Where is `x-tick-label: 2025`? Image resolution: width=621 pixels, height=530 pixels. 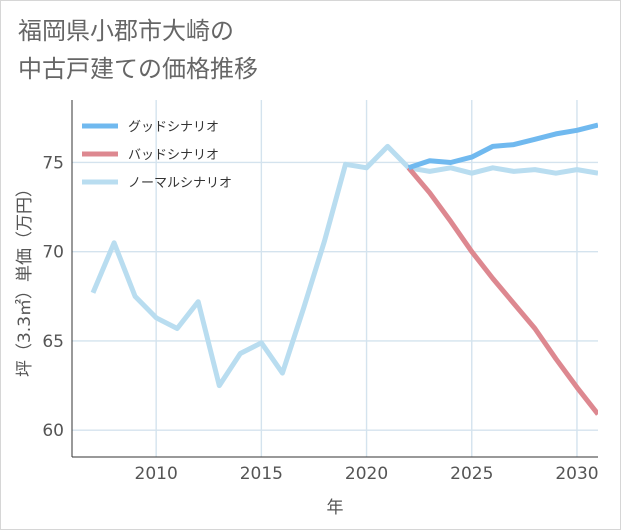 x-tick-label: 2025 is located at coordinates (471, 474).